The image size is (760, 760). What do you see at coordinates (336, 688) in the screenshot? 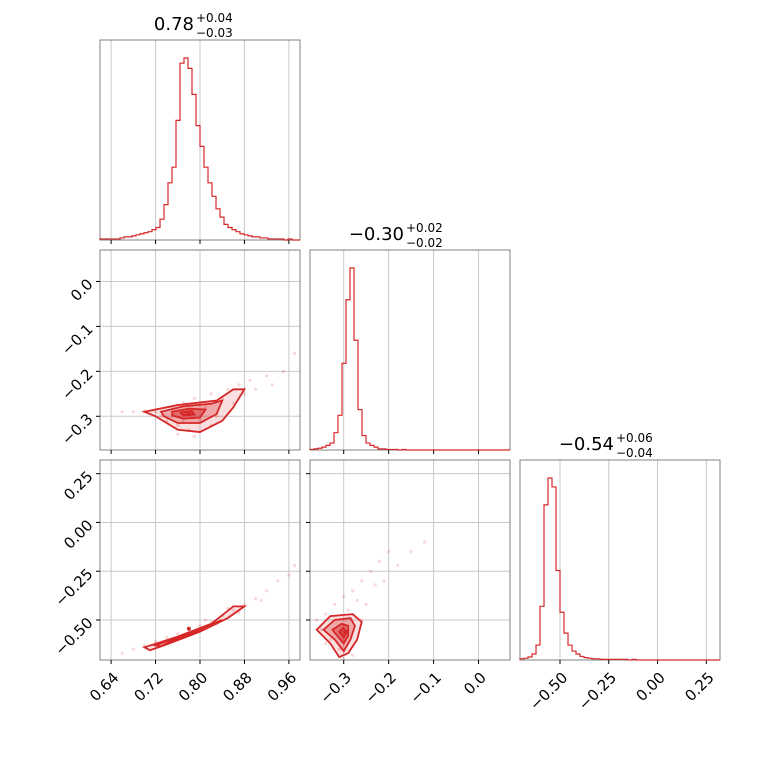
I see `x-tick-label: −0.3` at bounding box center [336, 688].